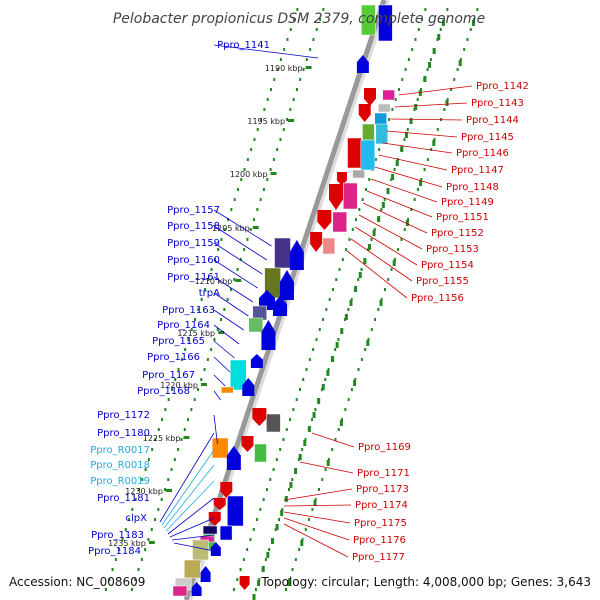 The image size is (600, 600). I want to click on gene-label-right: Ppro_1152, so click(457, 233).